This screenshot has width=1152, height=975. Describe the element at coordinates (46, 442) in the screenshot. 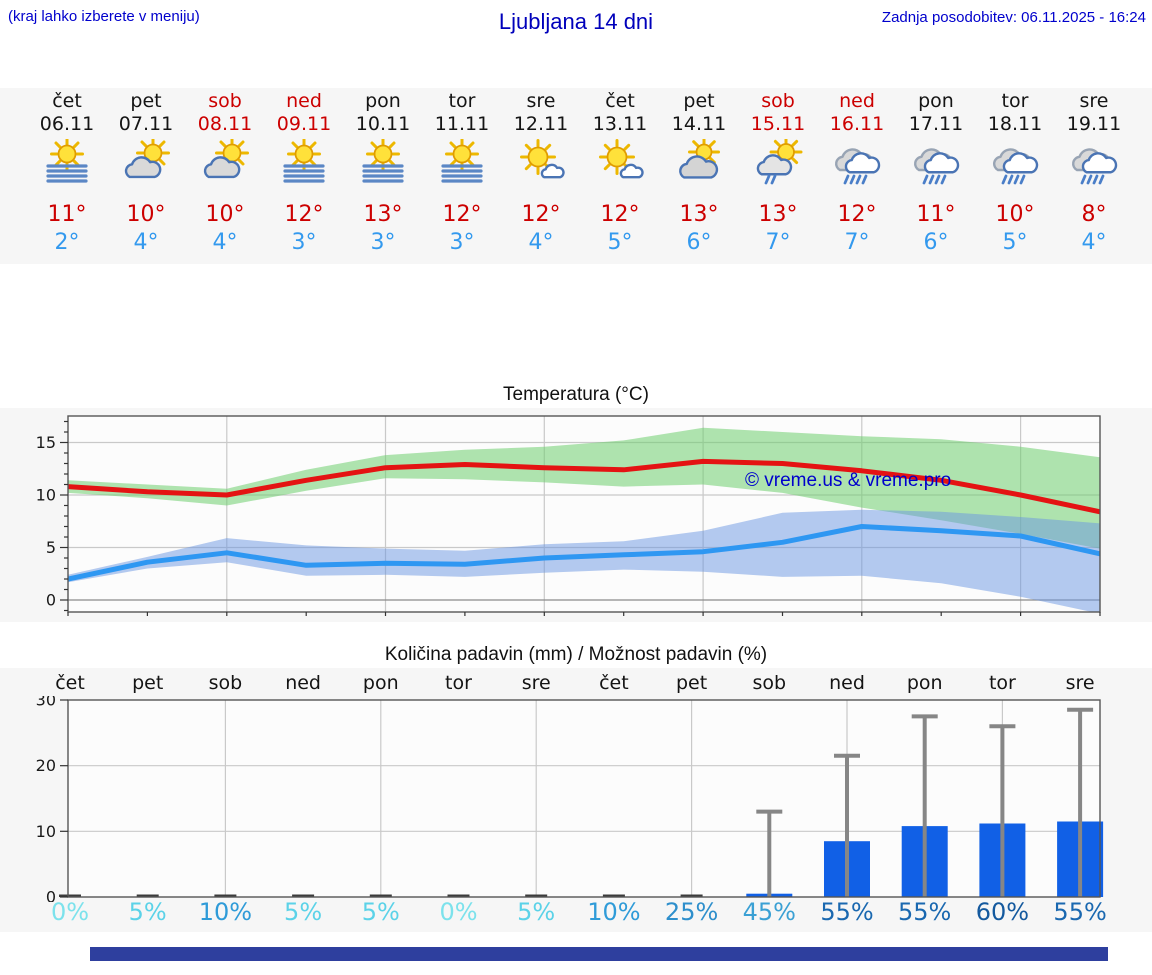

I see `svg-text: 15` at that location.